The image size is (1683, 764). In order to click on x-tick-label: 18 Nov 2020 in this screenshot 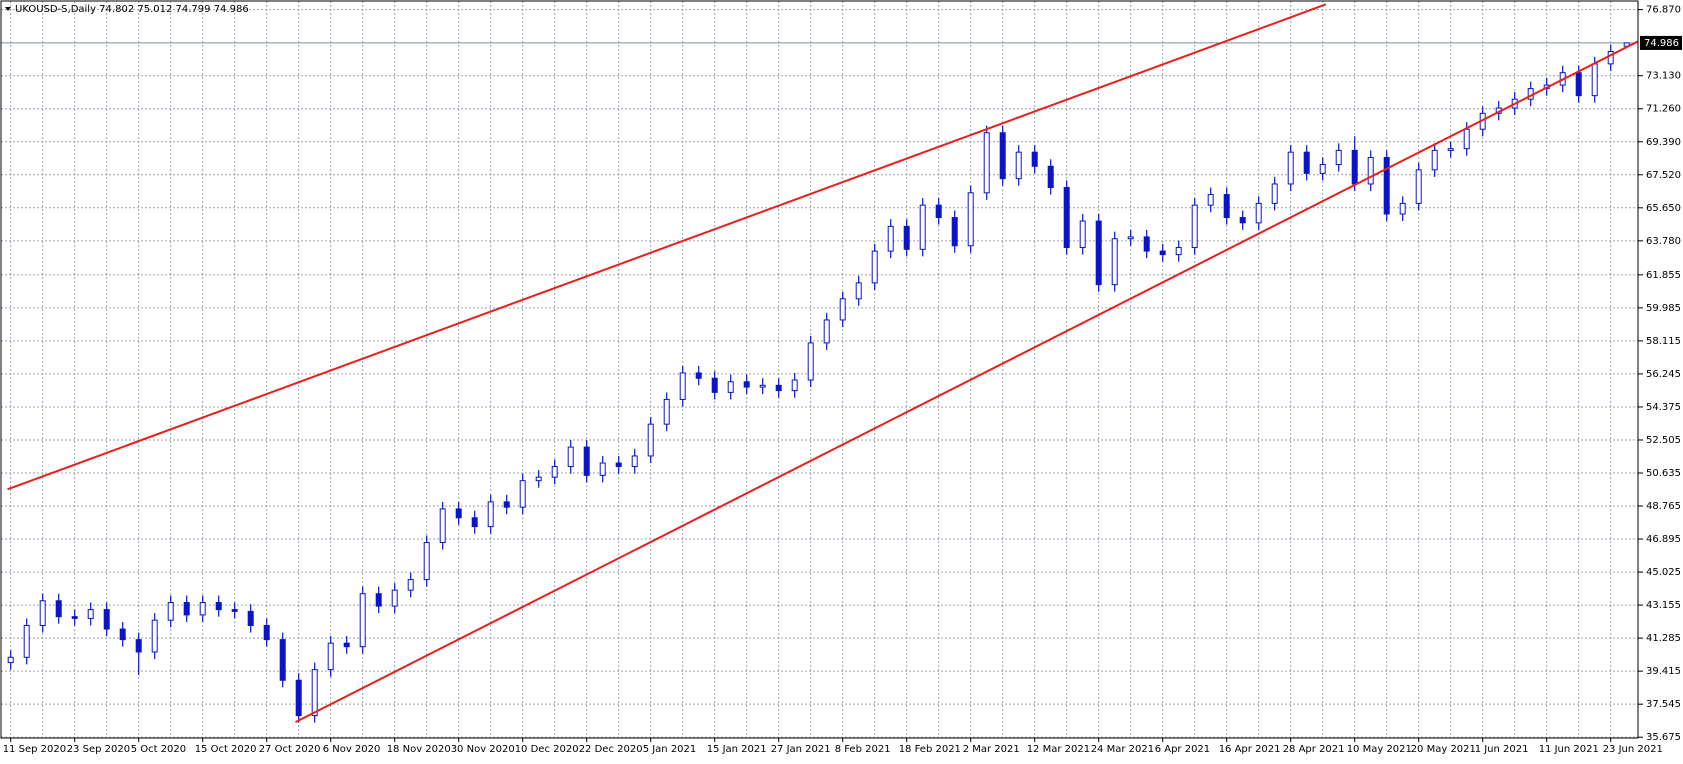, I will do `click(419, 749)`.